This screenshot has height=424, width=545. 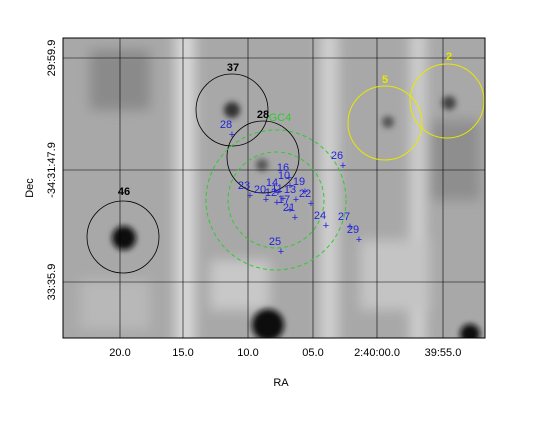 I want to click on y-axis-label: Dec, so click(x=30, y=188).